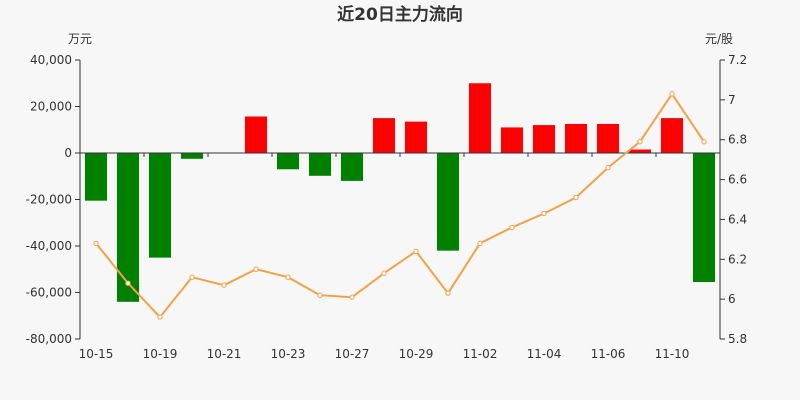 This screenshot has height=400, width=800. I want to click on left-tick-label: 0, so click(68, 153).